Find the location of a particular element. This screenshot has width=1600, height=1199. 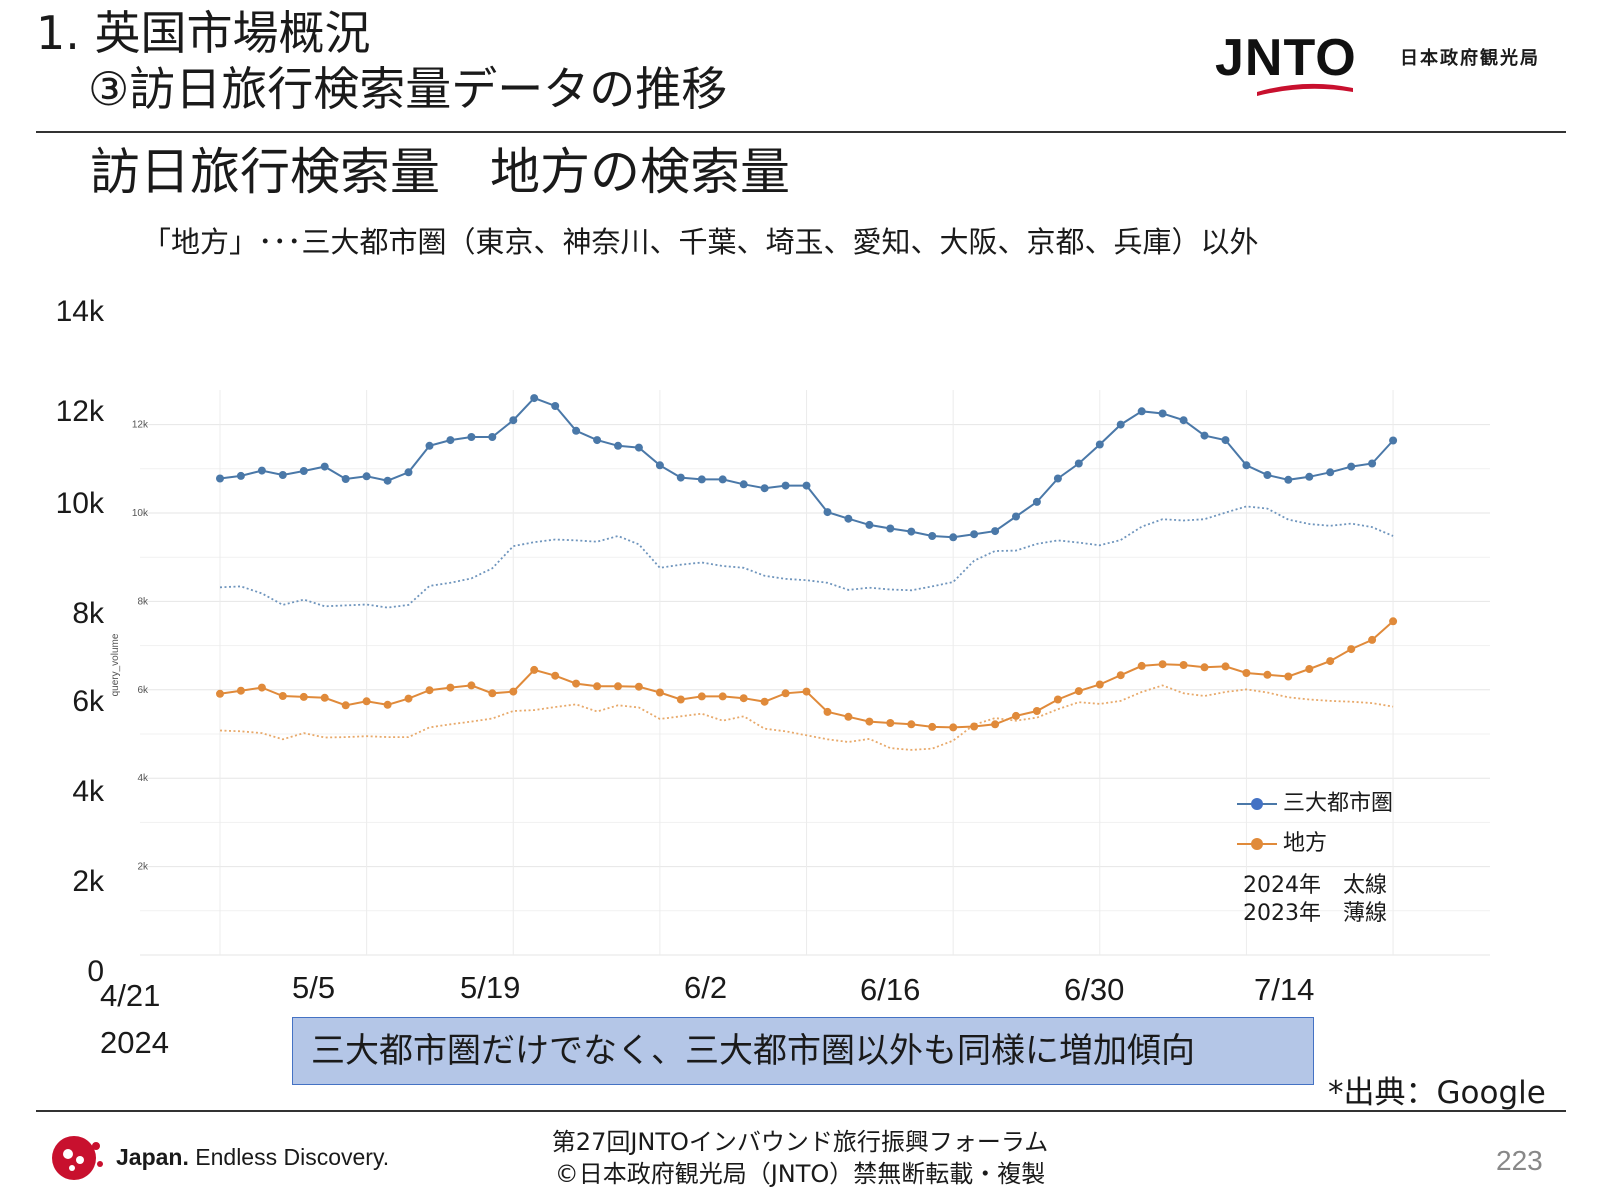

y-tick-label: 6k is located at coordinates (88, 701).